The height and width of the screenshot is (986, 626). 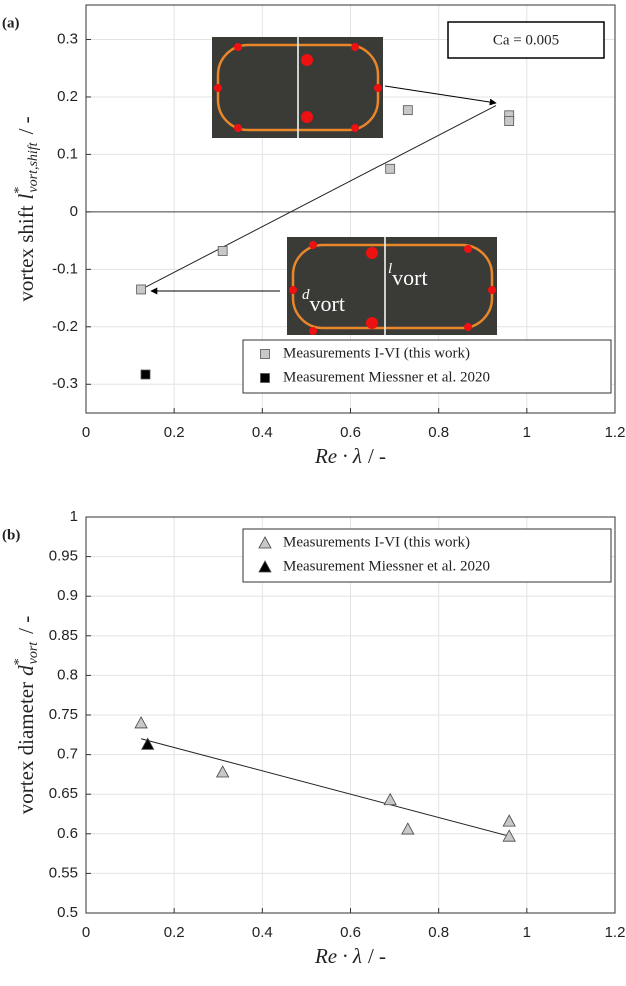 I want to click on inset-top, so click(x=297, y=87).